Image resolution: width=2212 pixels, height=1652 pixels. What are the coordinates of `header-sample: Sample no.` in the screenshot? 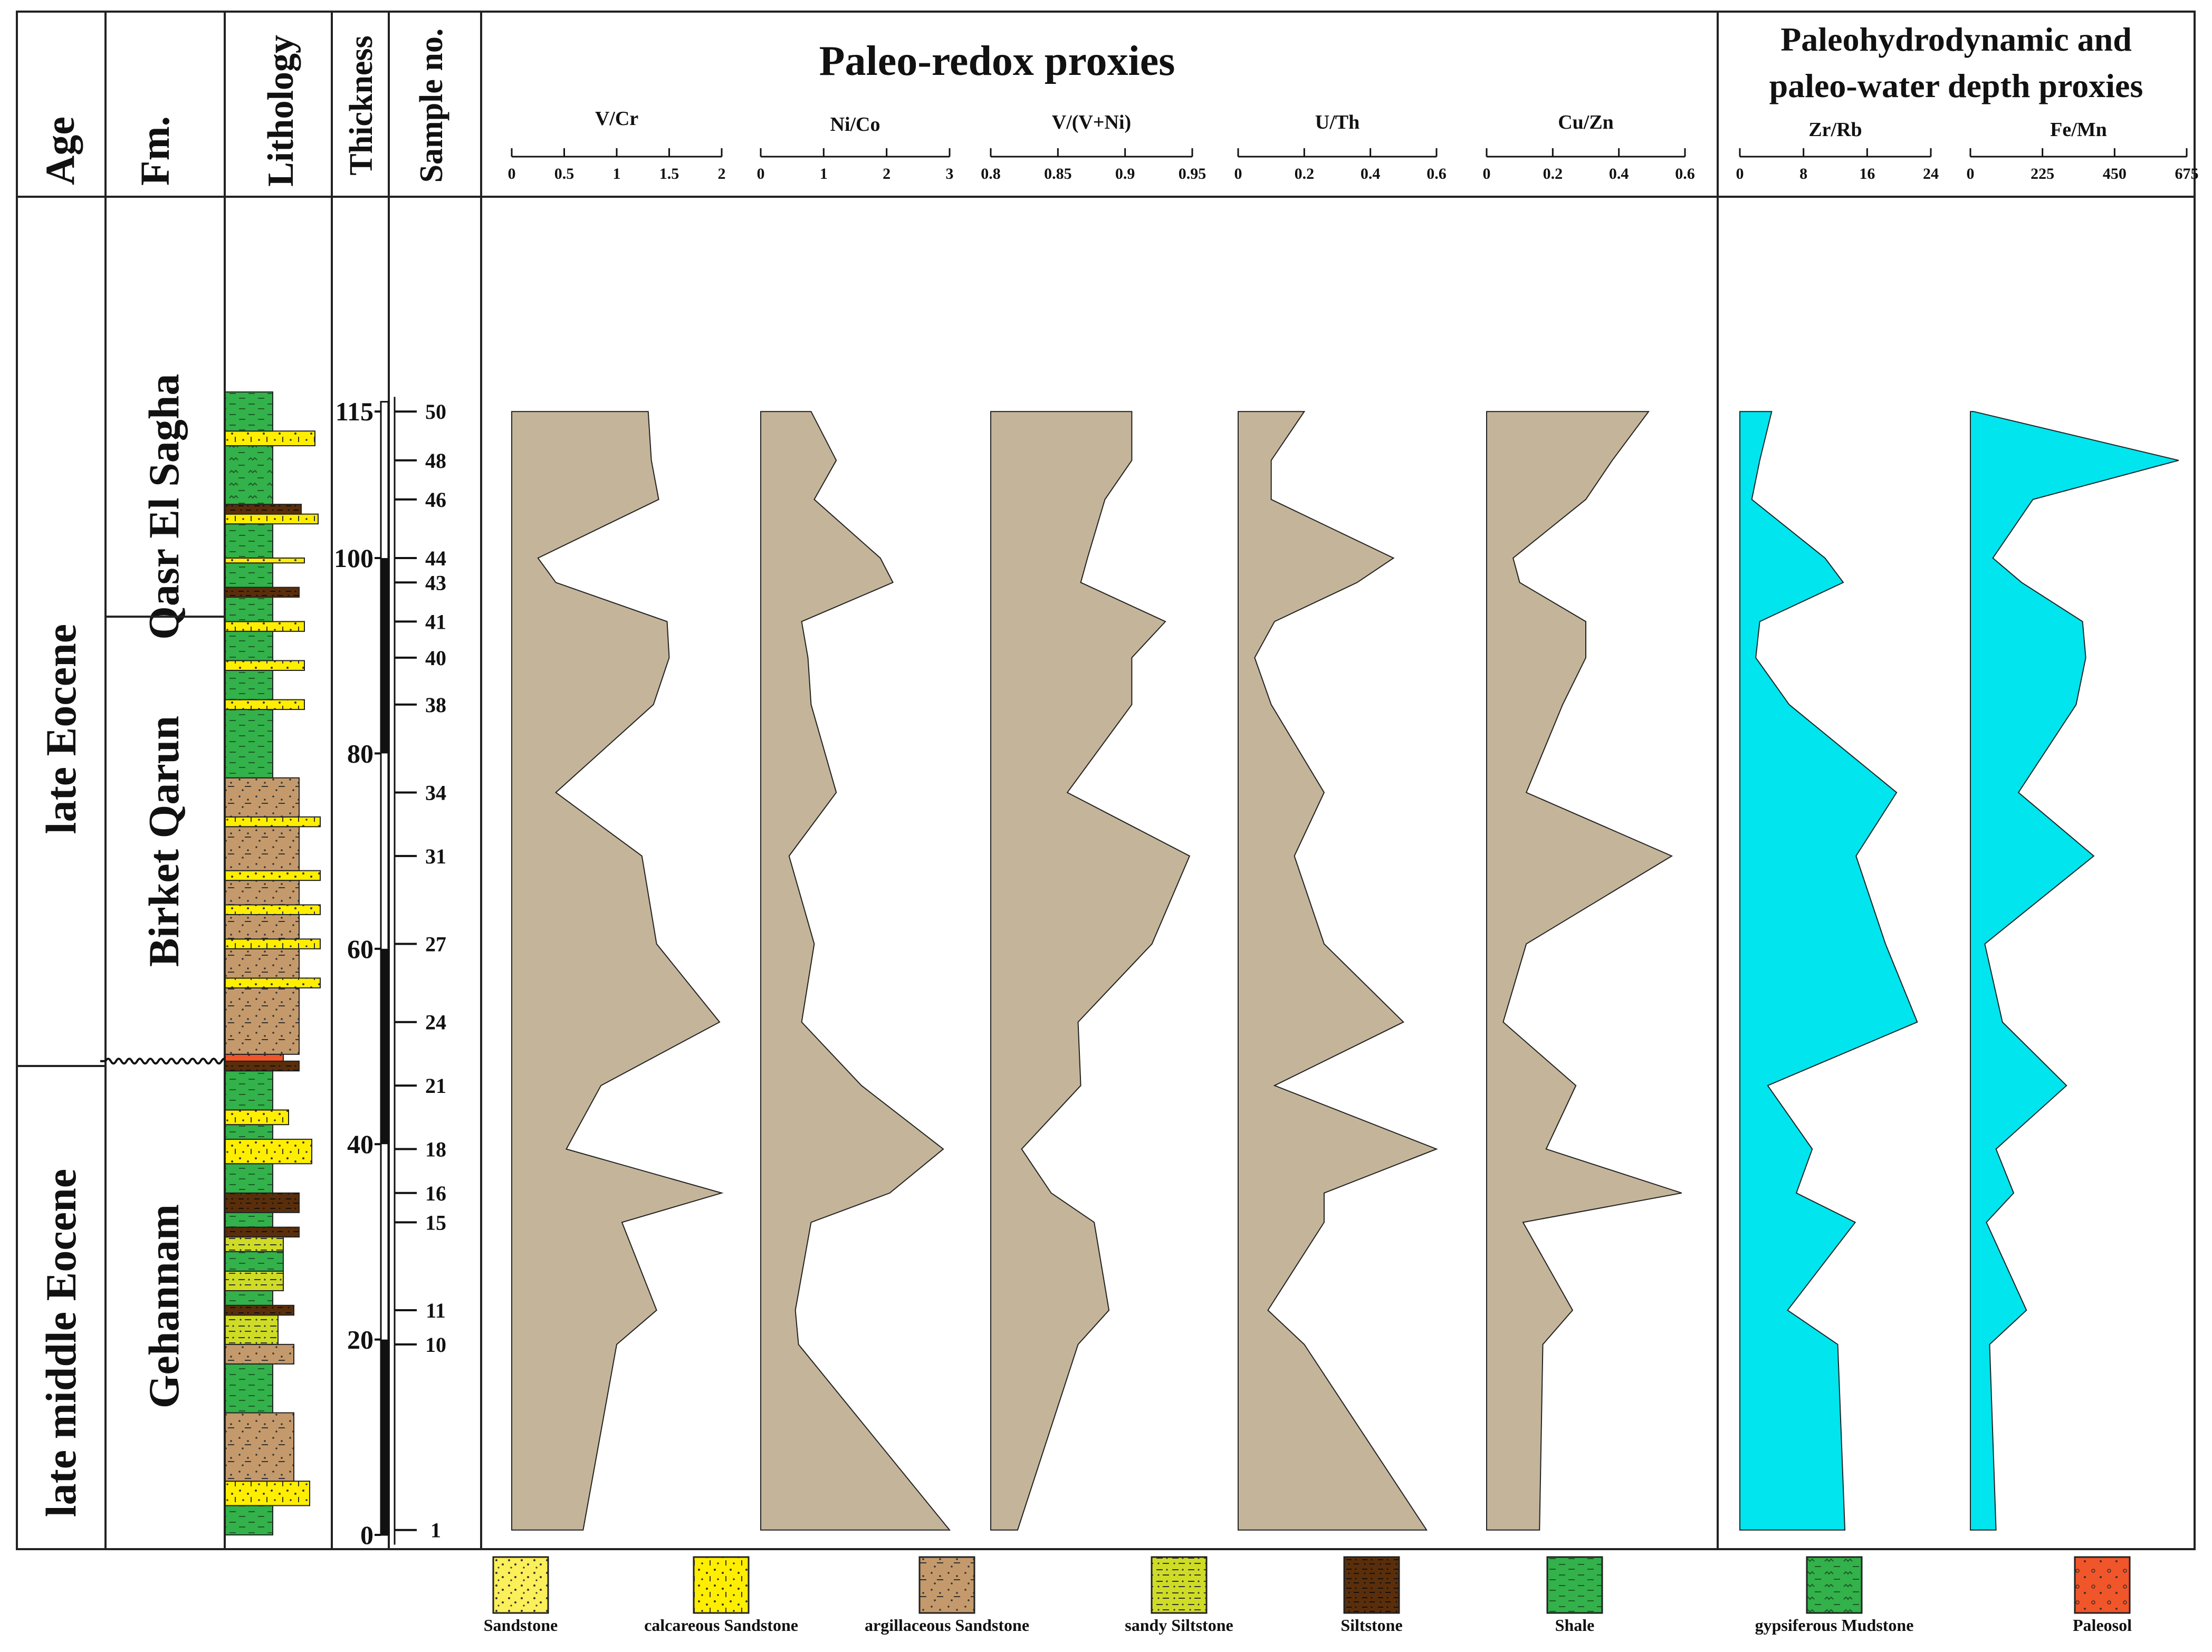 It's located at (431, 105).